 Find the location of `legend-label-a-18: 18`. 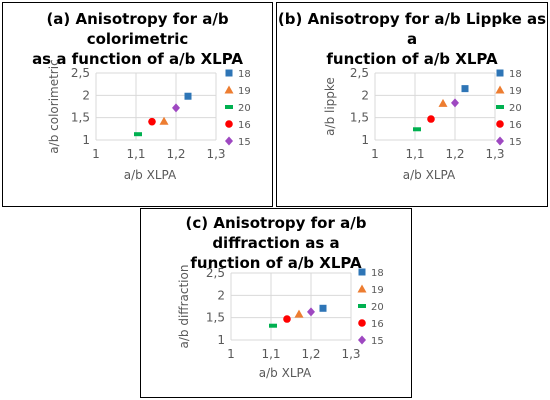

legend-label-a-18: 18 is located at coordinates (244, 74).